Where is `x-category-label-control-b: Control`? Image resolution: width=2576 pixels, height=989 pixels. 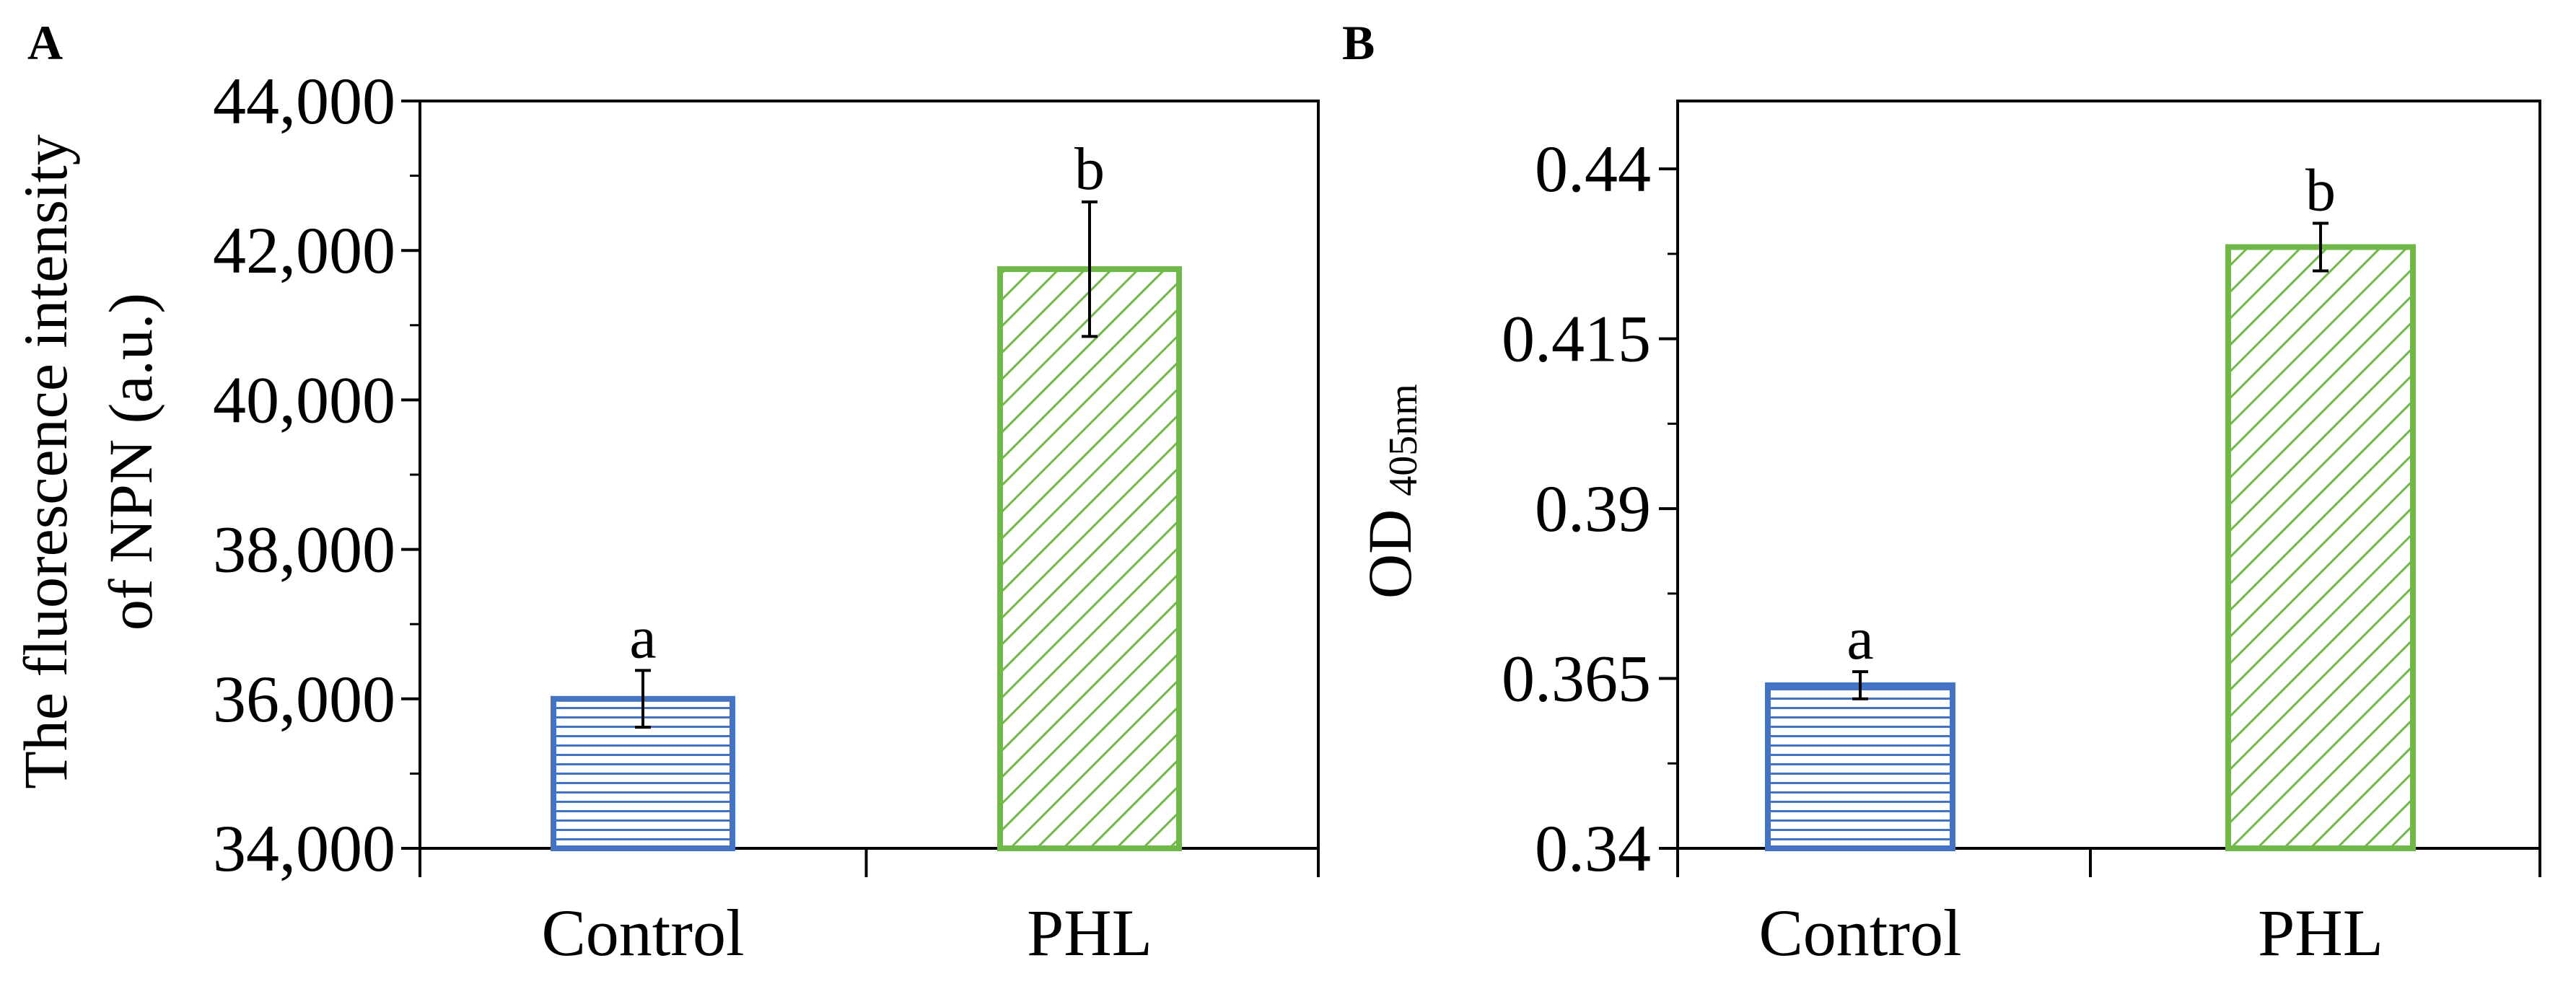
x-category-label-control-b: Control is located at coordinates (1859, 933).